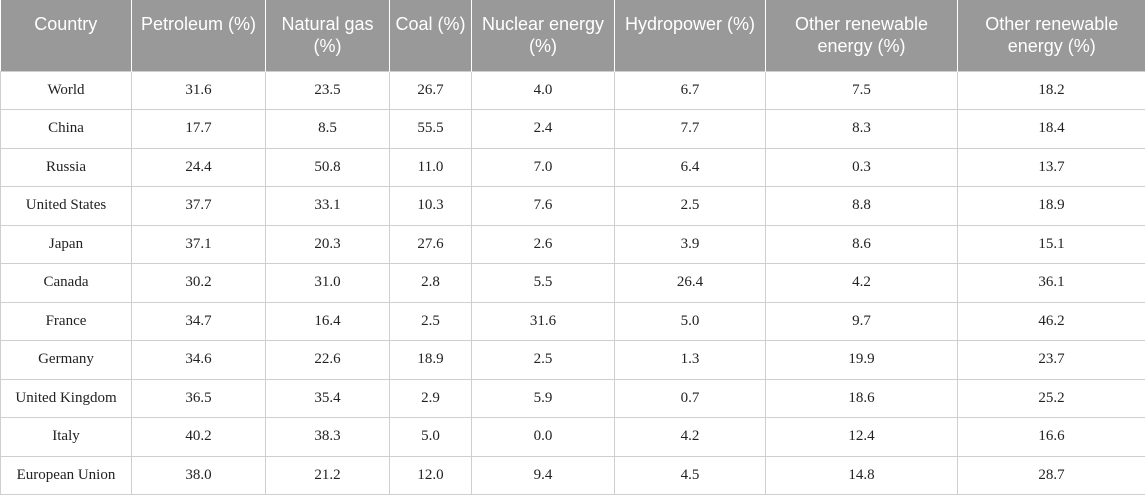  What do you see at coordinates (66, 129) in the screenshot?
I see `cell-country: China` at bounding box center [66, 129].